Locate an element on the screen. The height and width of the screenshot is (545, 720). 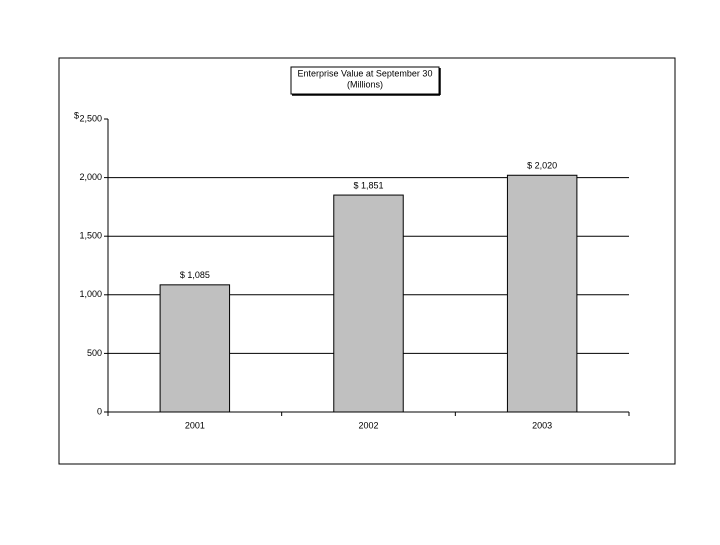
y-tick-label: 500 is located at coordinates (94, 353).